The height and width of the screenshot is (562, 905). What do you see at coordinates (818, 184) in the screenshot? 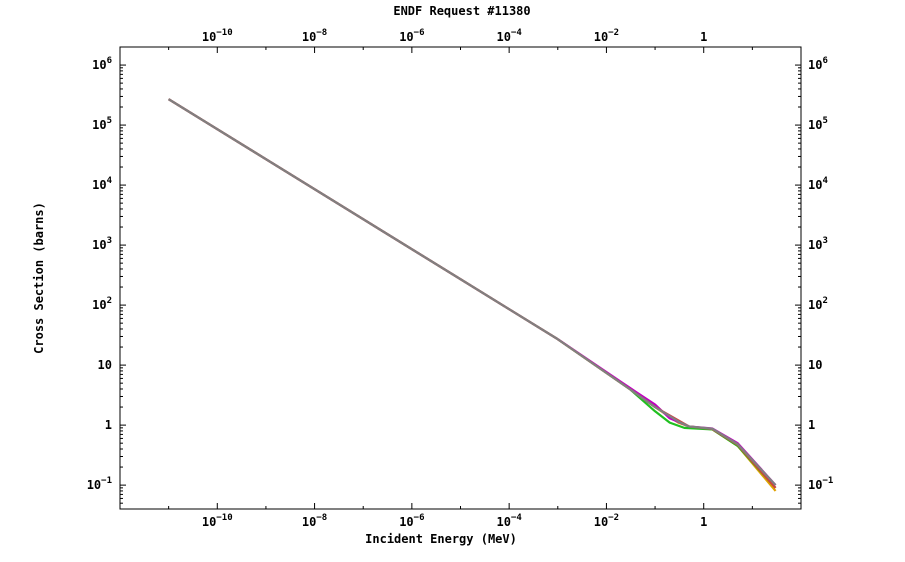
I see `y-tick-label-right: 10⁴` at bounding box center [818, 184].